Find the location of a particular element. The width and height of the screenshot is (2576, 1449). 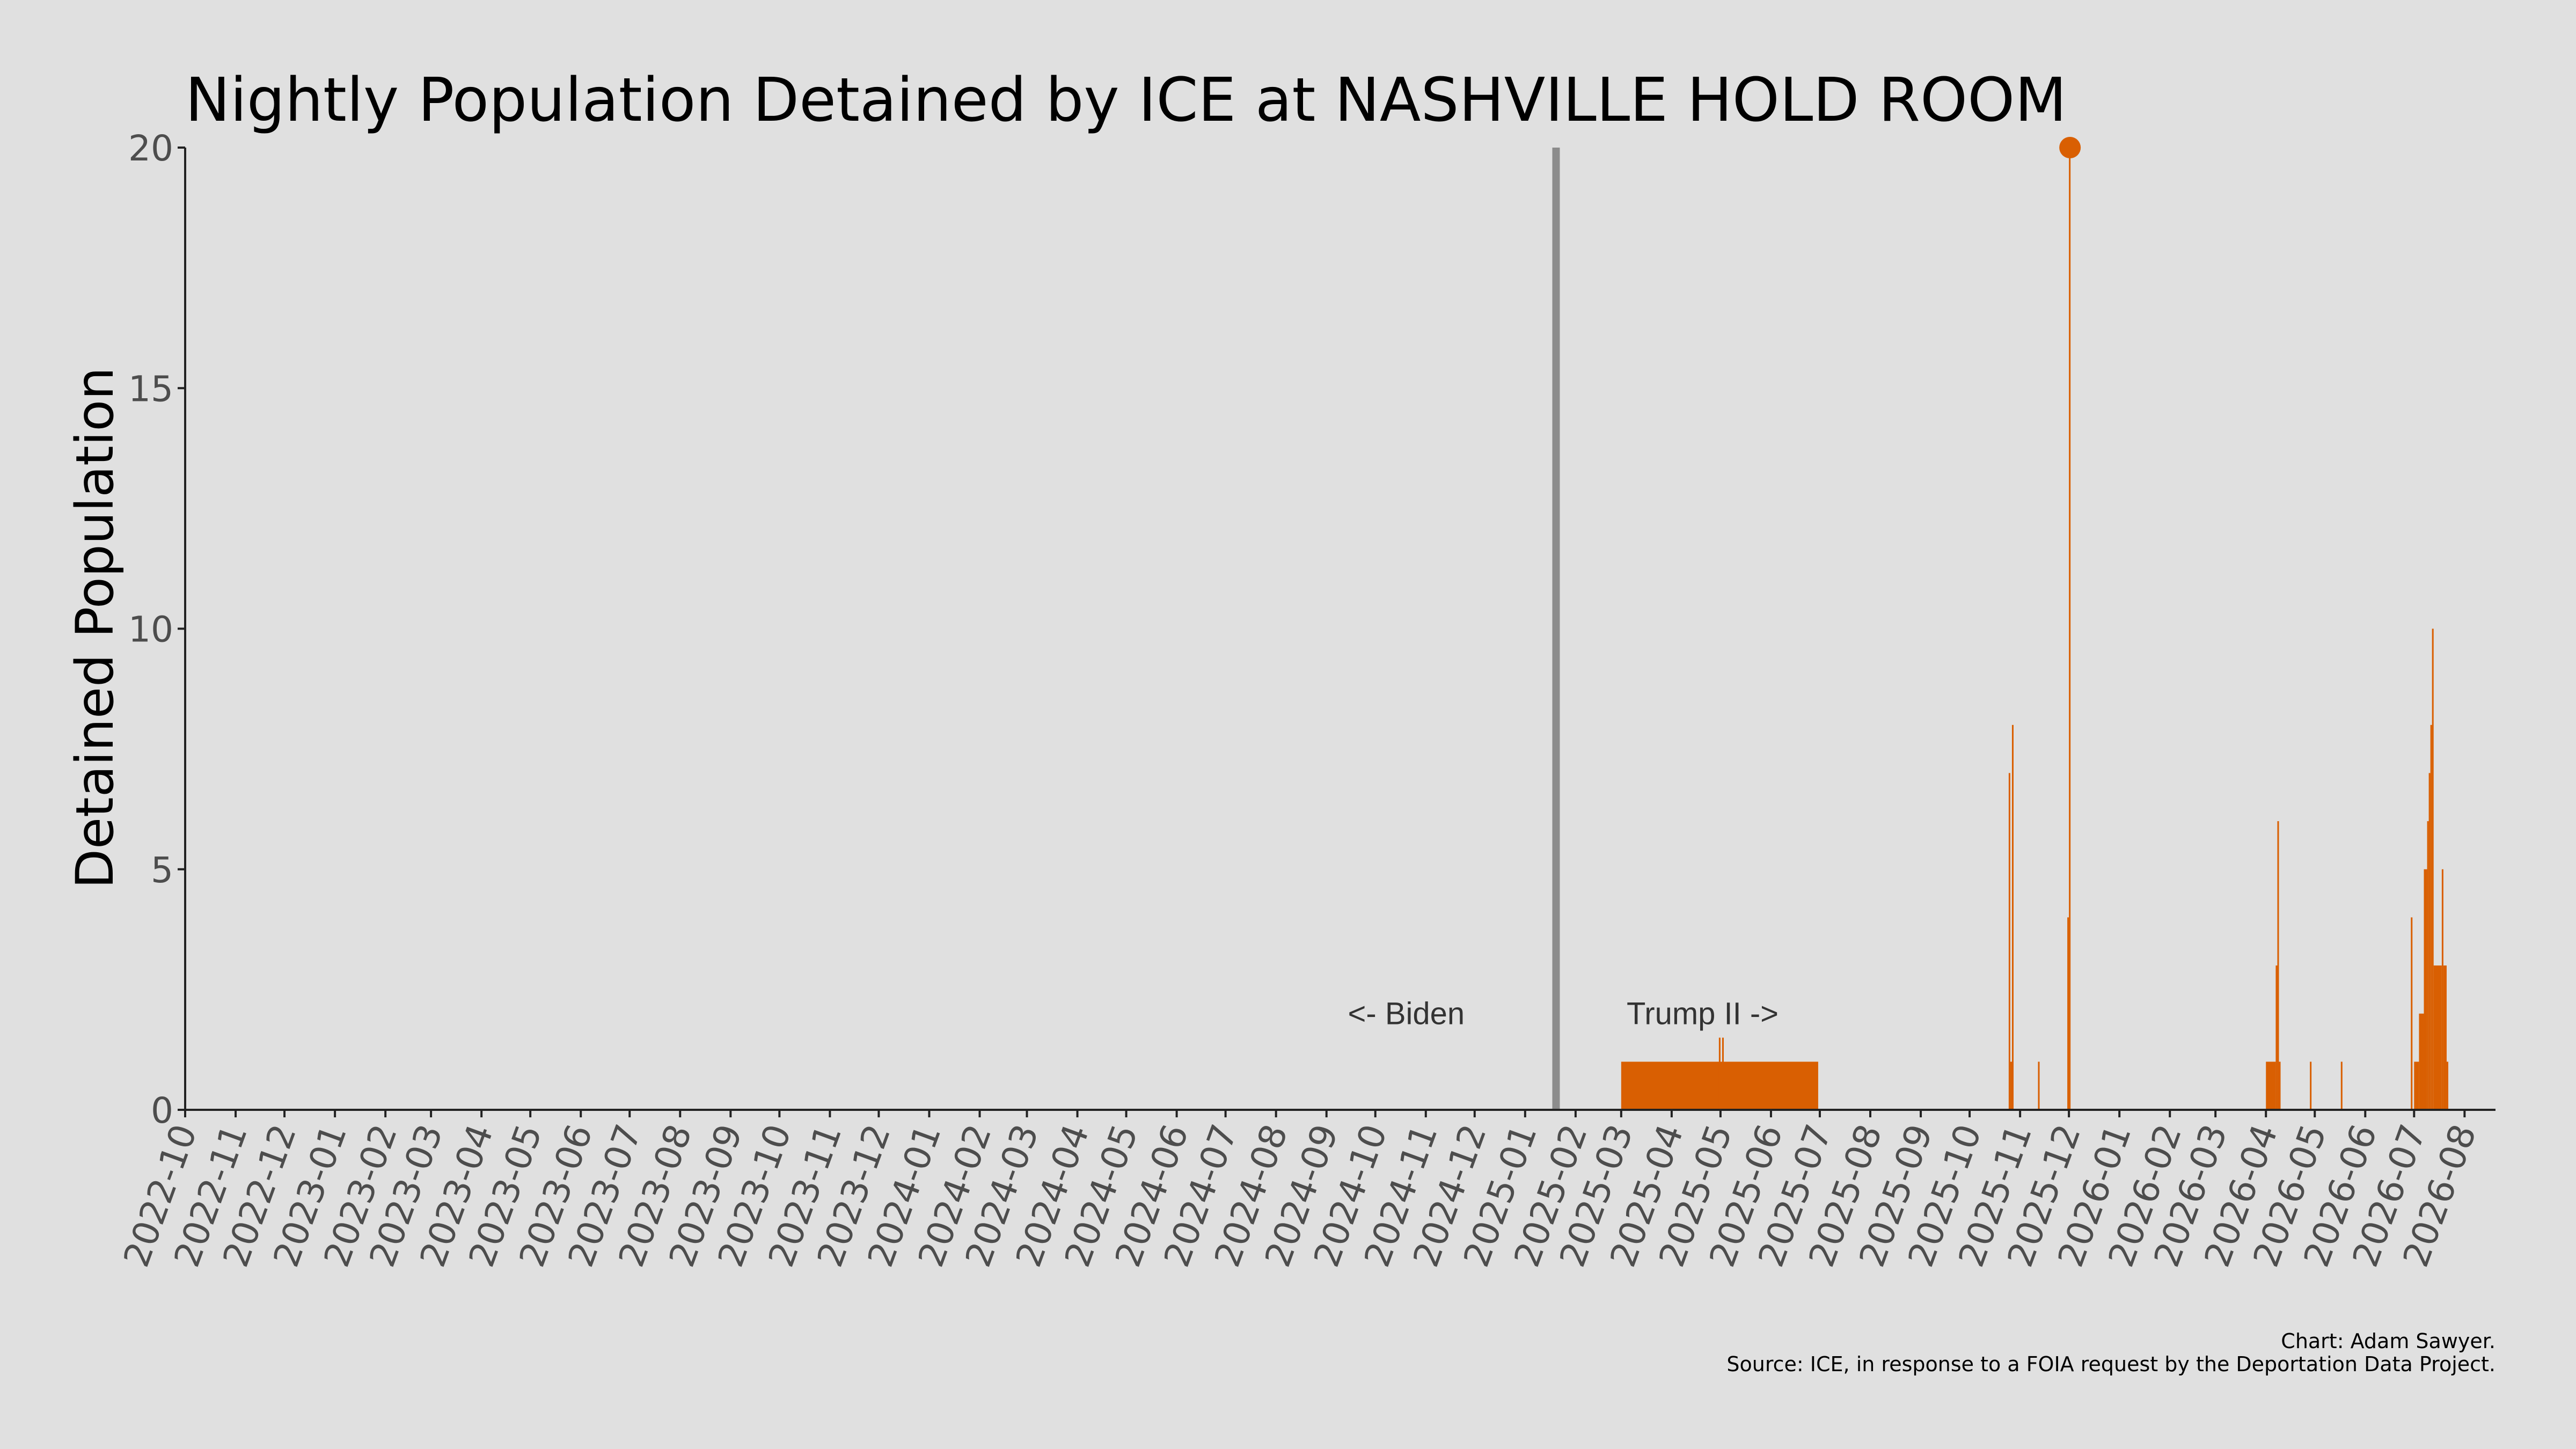

y-tick-label: 20 is located at coordinates (150, 148).